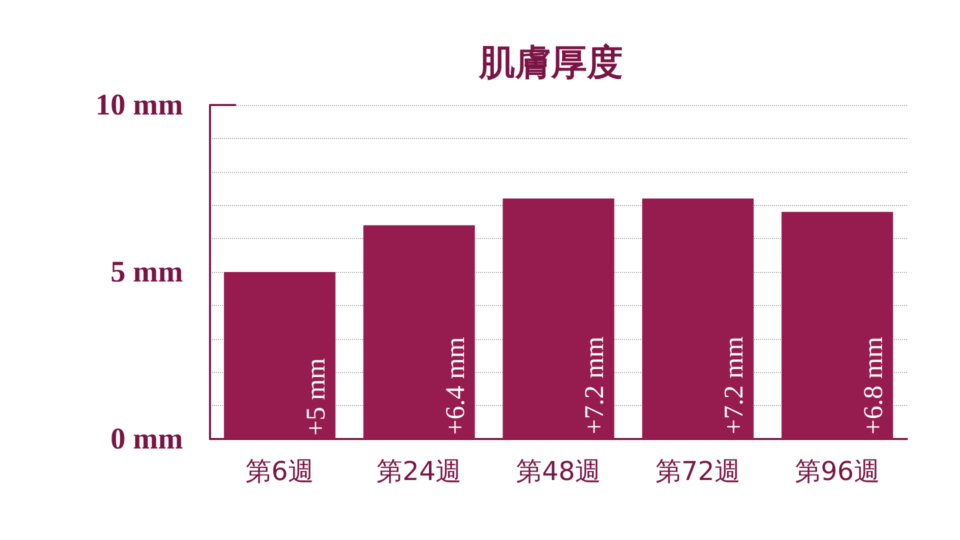 The width and height of the screenshot is (960, 540). What do you see at coordinates (315, 397) in the screenshot?
I see `data-label: +5 mm` at bounding box center [315, 397].